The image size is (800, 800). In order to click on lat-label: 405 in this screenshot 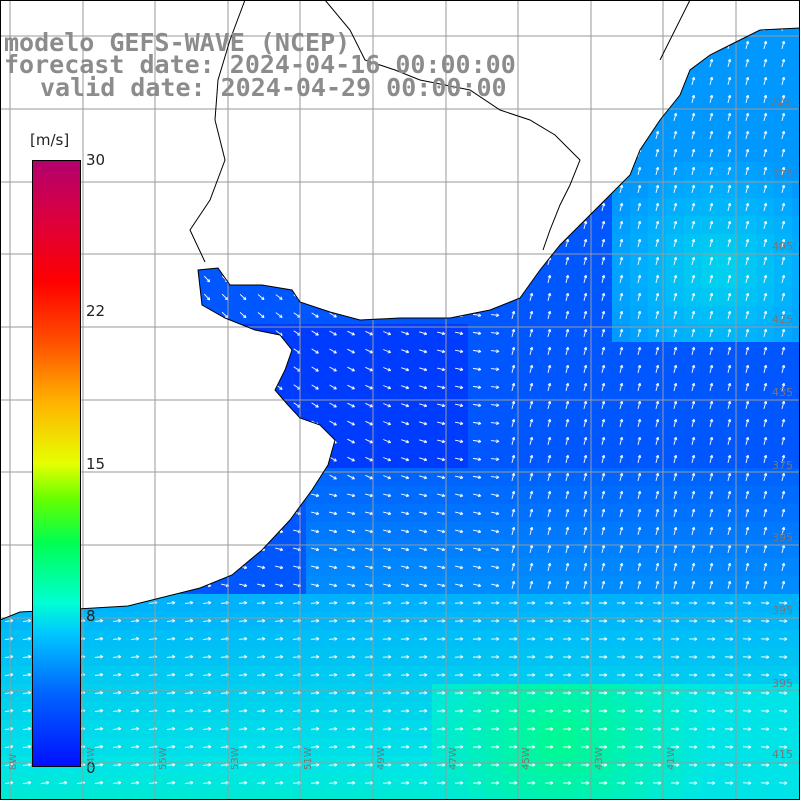, I will do `click(782, 246)`.